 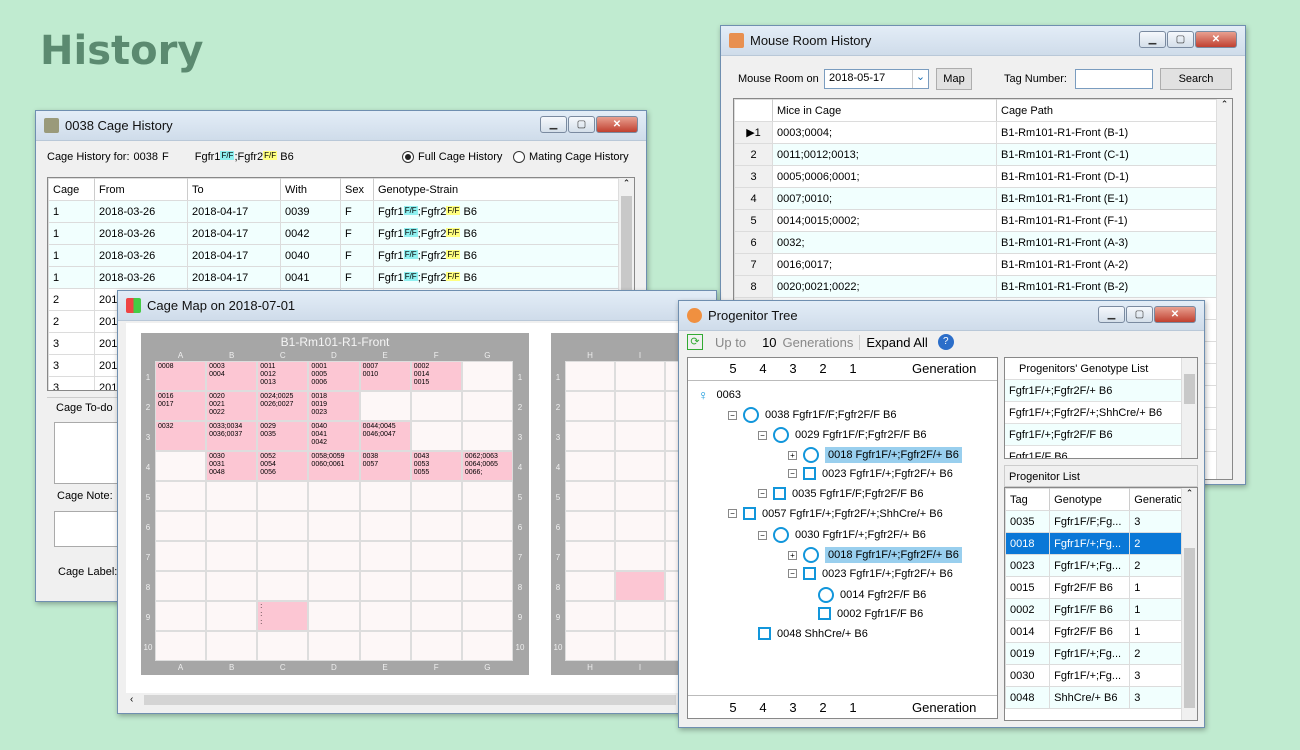 What do you see at coordinates (357, 189) in the screenshot?
I see `column-header: Sex` at bounding box center [357, 189].